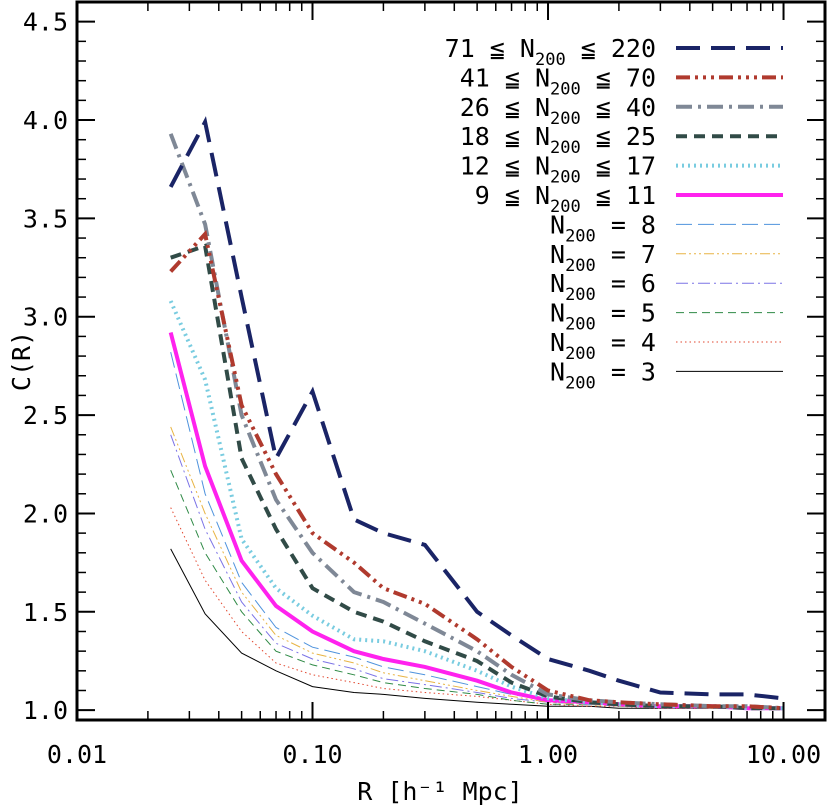 The width and height of the screenshot is (830, 810). Describe the element at coordinates (45, 22) in the screenshot. I see `y-tick-label: 4.5` at that location.